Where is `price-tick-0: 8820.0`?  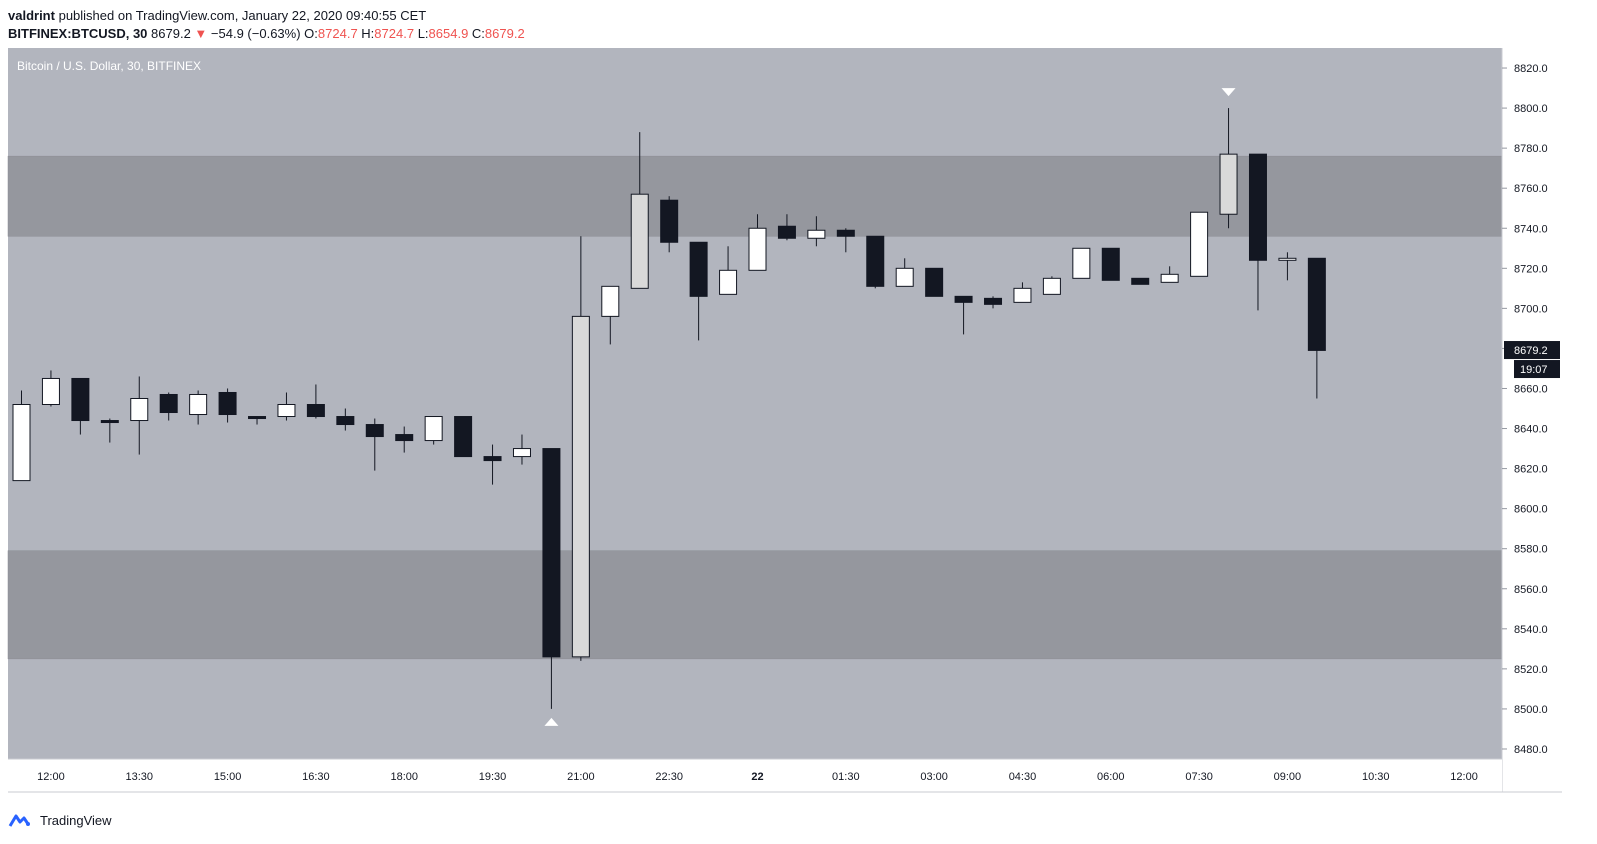
price-tick-0: 8820.0 is located at coordinates (1531, 69).